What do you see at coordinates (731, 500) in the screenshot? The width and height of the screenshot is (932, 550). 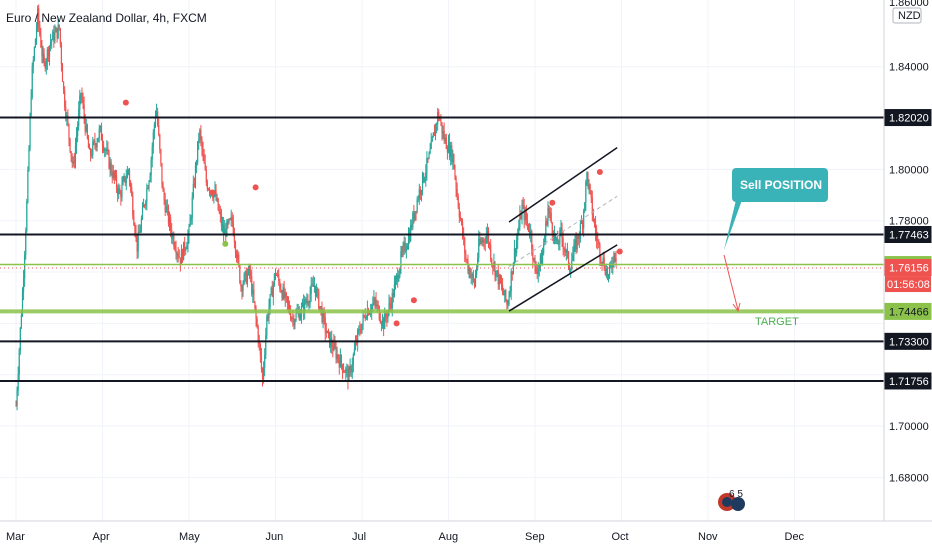 I see `events-badge: 6 5` at bounding box center [731, 500].